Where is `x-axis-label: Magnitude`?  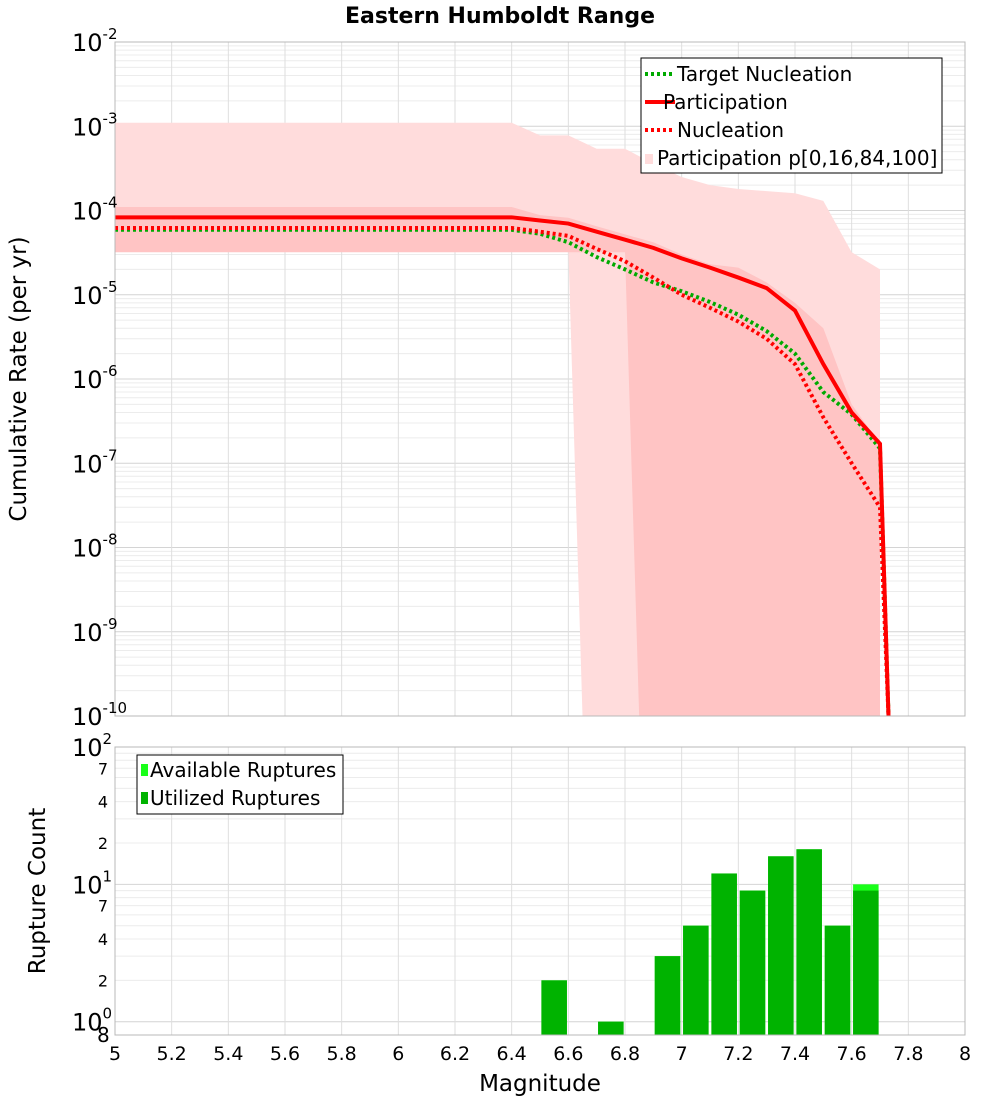 x-axis-label: Magnitude is located at coordinates (540, 1084).